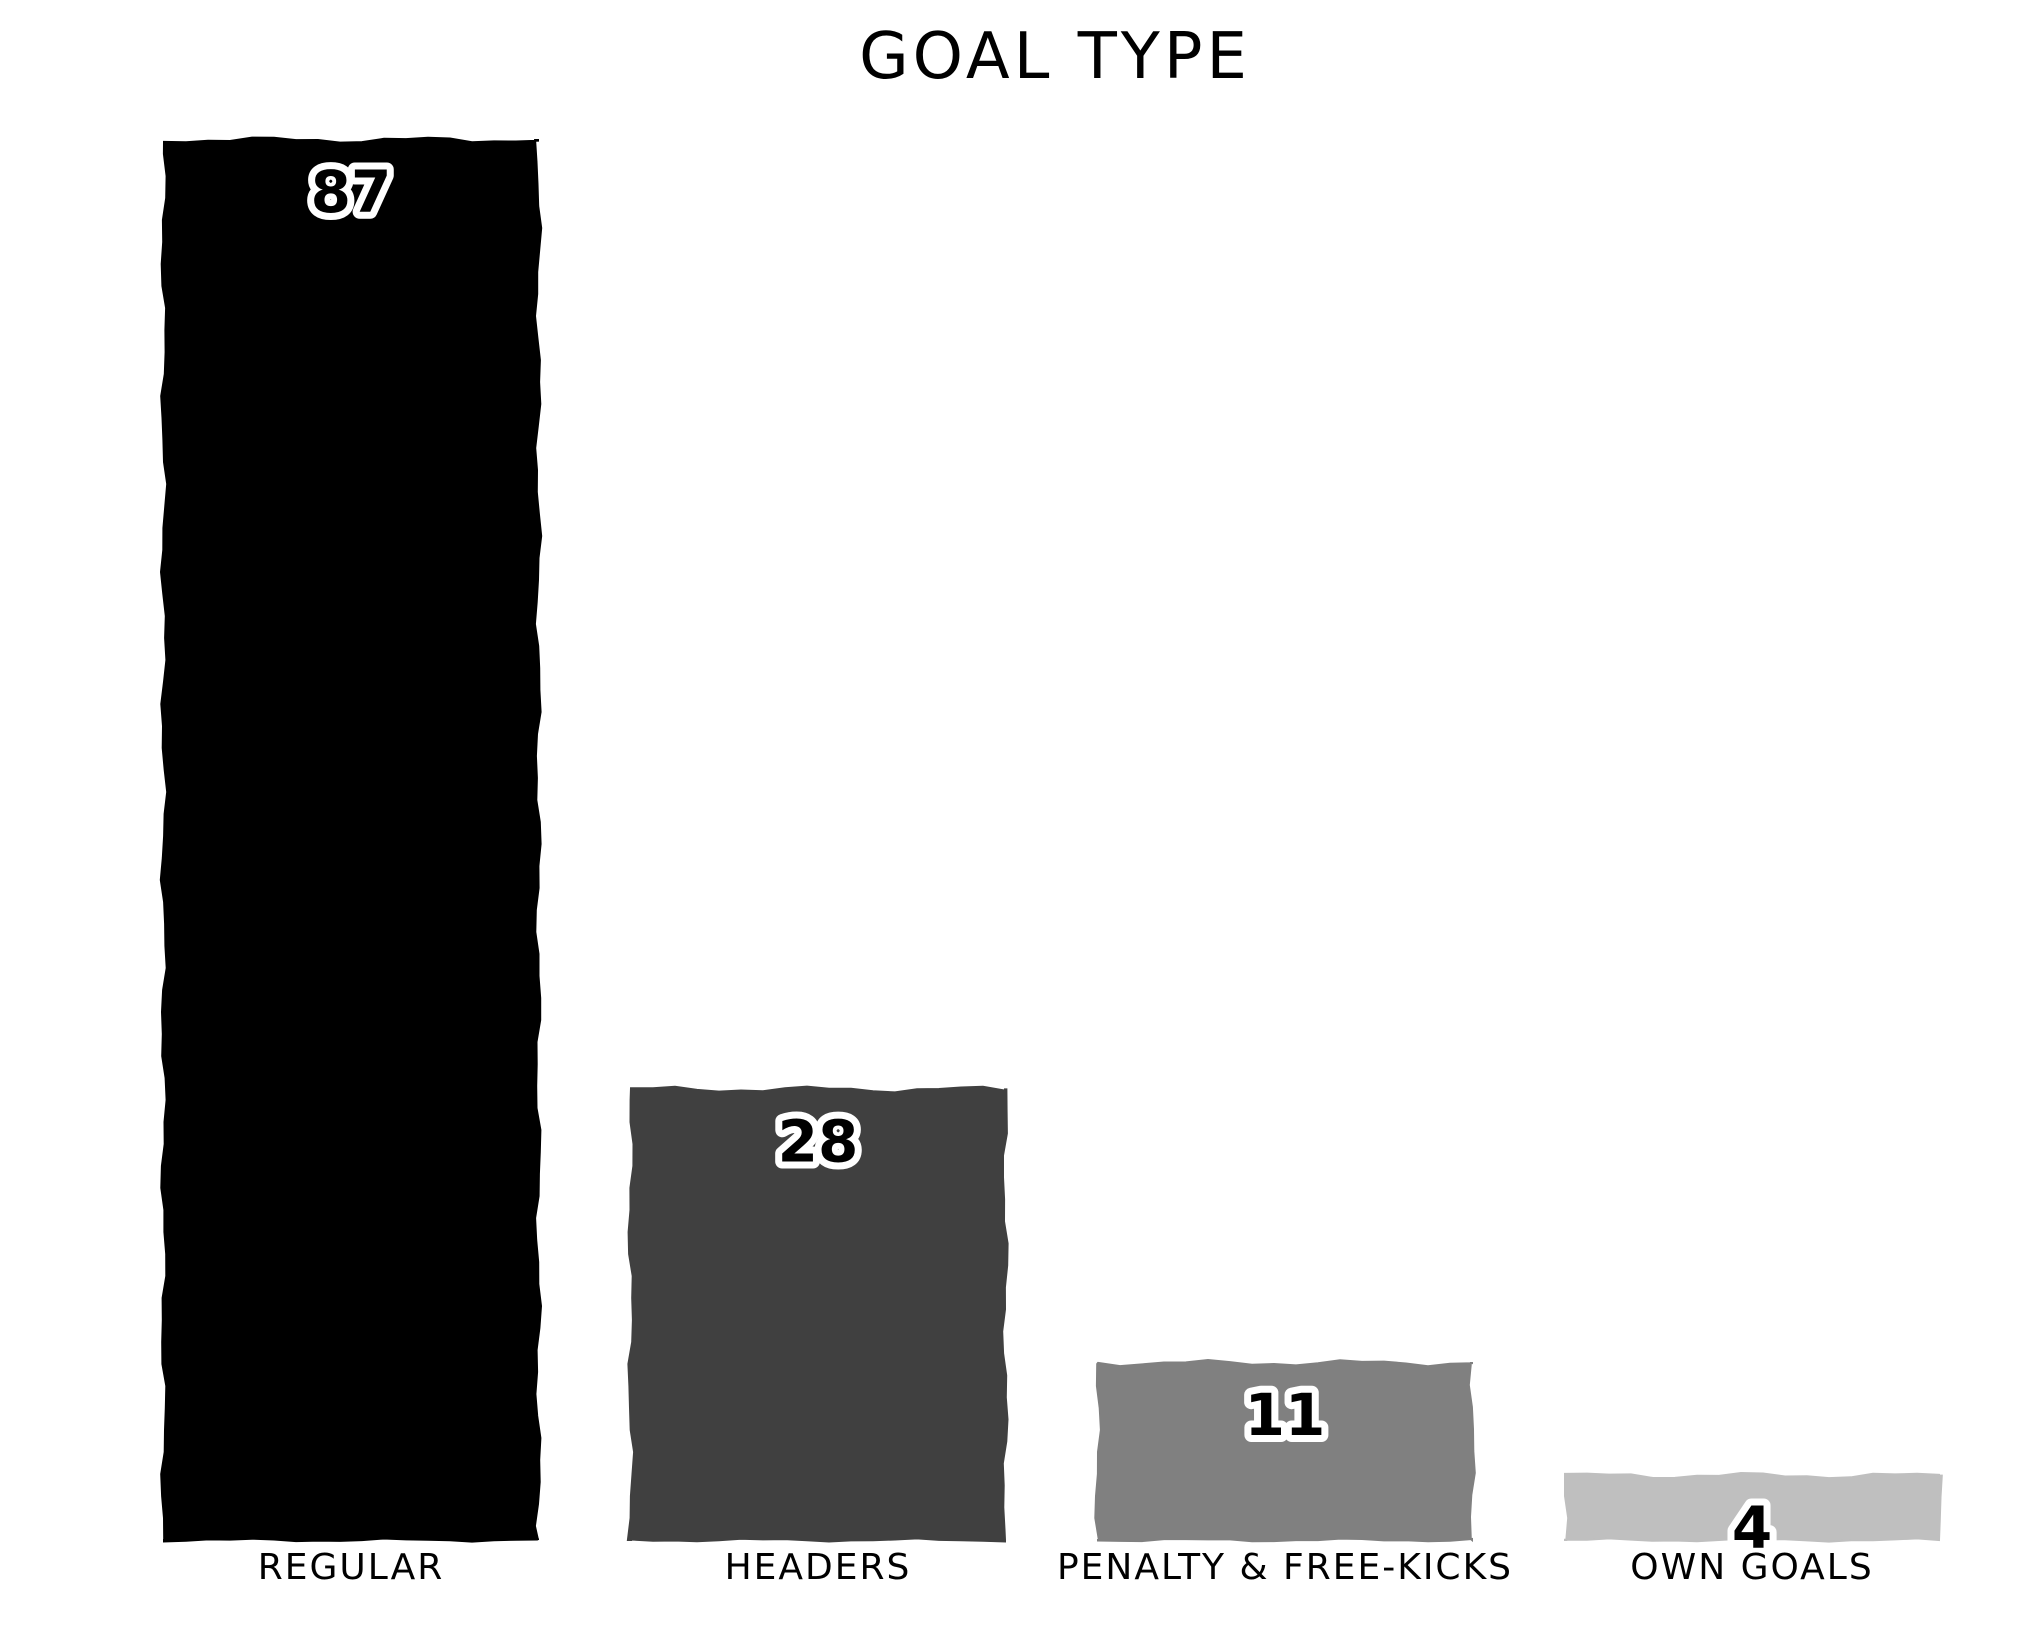 The image size is (2044, 1628). What do you see at coordinates (1751, 1567) in the screenshot?
I see `x-tick-label-4: OWN GOALS` at bounding box center [1751, 1567].